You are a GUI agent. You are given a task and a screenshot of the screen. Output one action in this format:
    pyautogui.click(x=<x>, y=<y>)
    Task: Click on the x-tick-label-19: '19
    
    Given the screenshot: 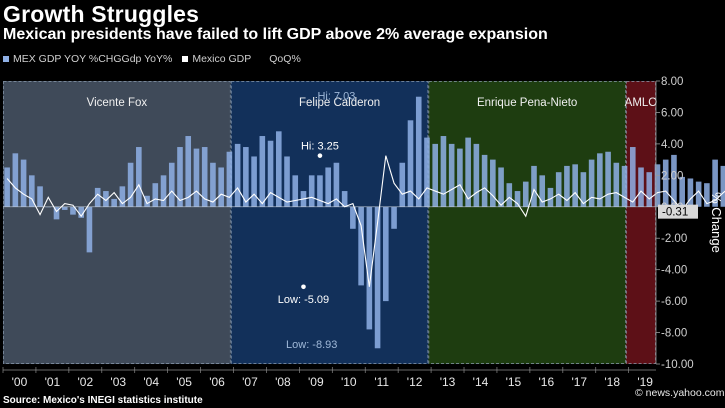 What is the action you would take?
    pyautogui.click(x=645, y=382)
    